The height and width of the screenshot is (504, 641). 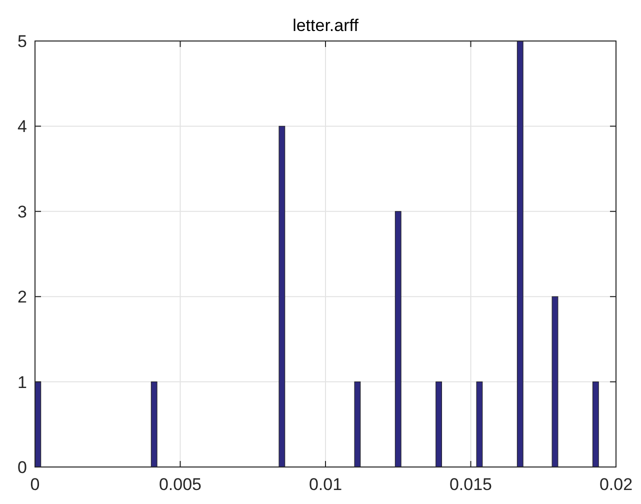 What do you see at coordinates (180, 484) in the screenshot?
I see `x-tick-label: 0.005` at bounding box center [180, 484].